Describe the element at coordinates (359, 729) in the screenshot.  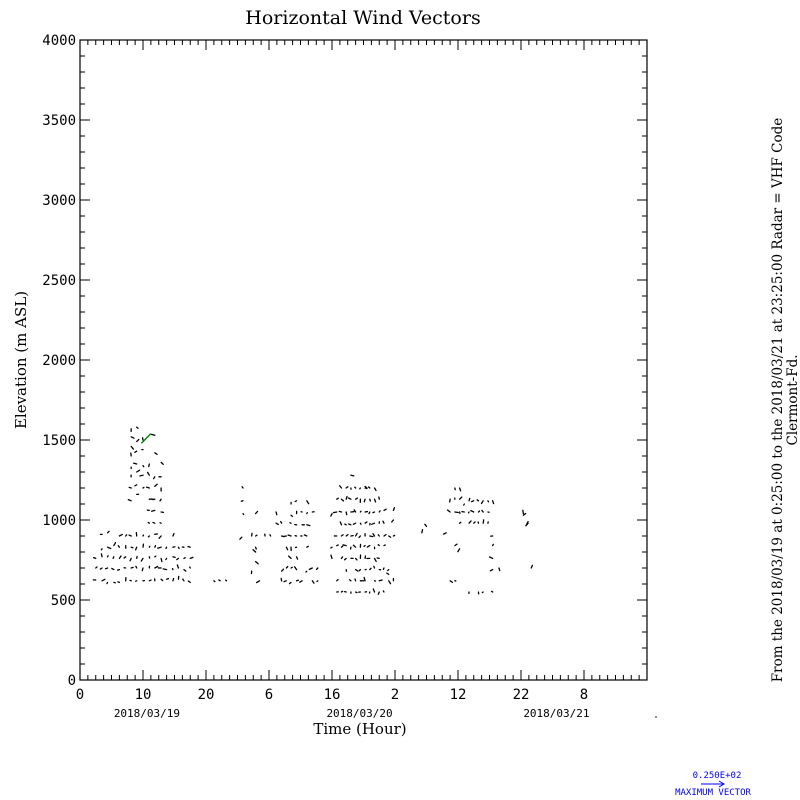
I see `x-axis-label: Time (Hour)` at that location.